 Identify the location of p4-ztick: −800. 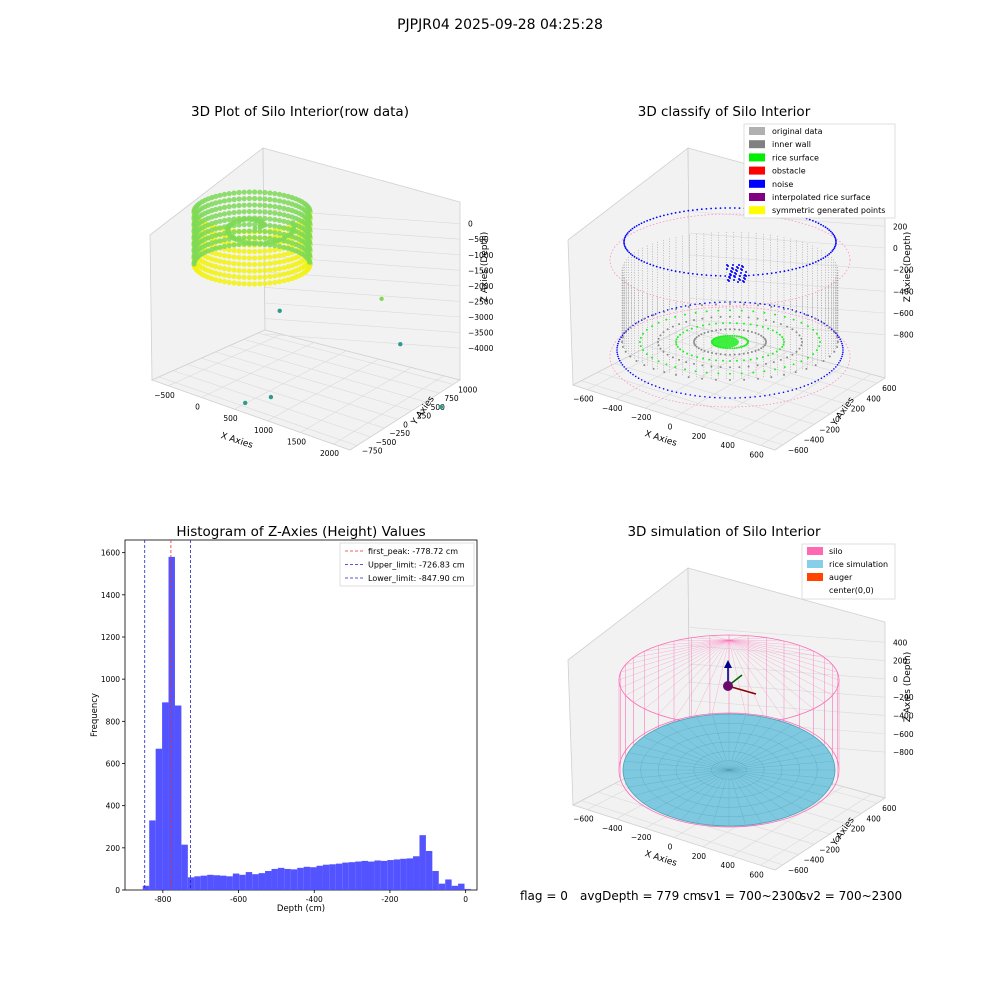
(903, 752).